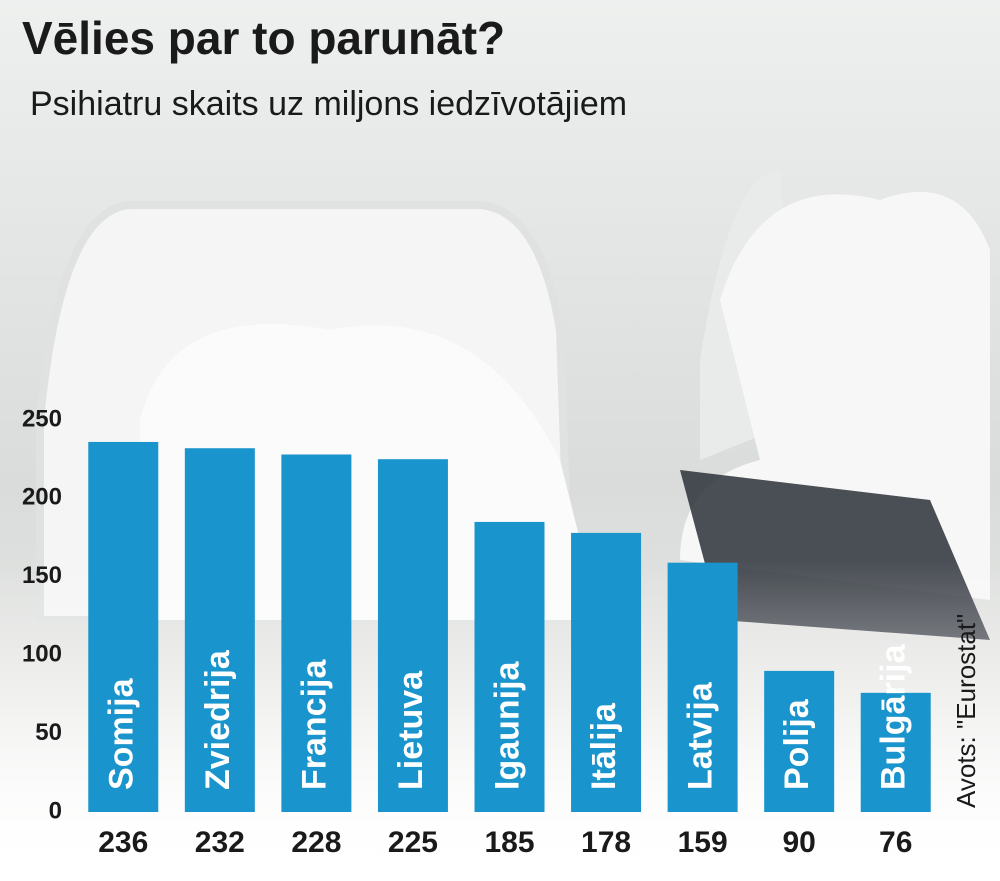  I want to click on y-tick-label: 150, so click(42, 575).